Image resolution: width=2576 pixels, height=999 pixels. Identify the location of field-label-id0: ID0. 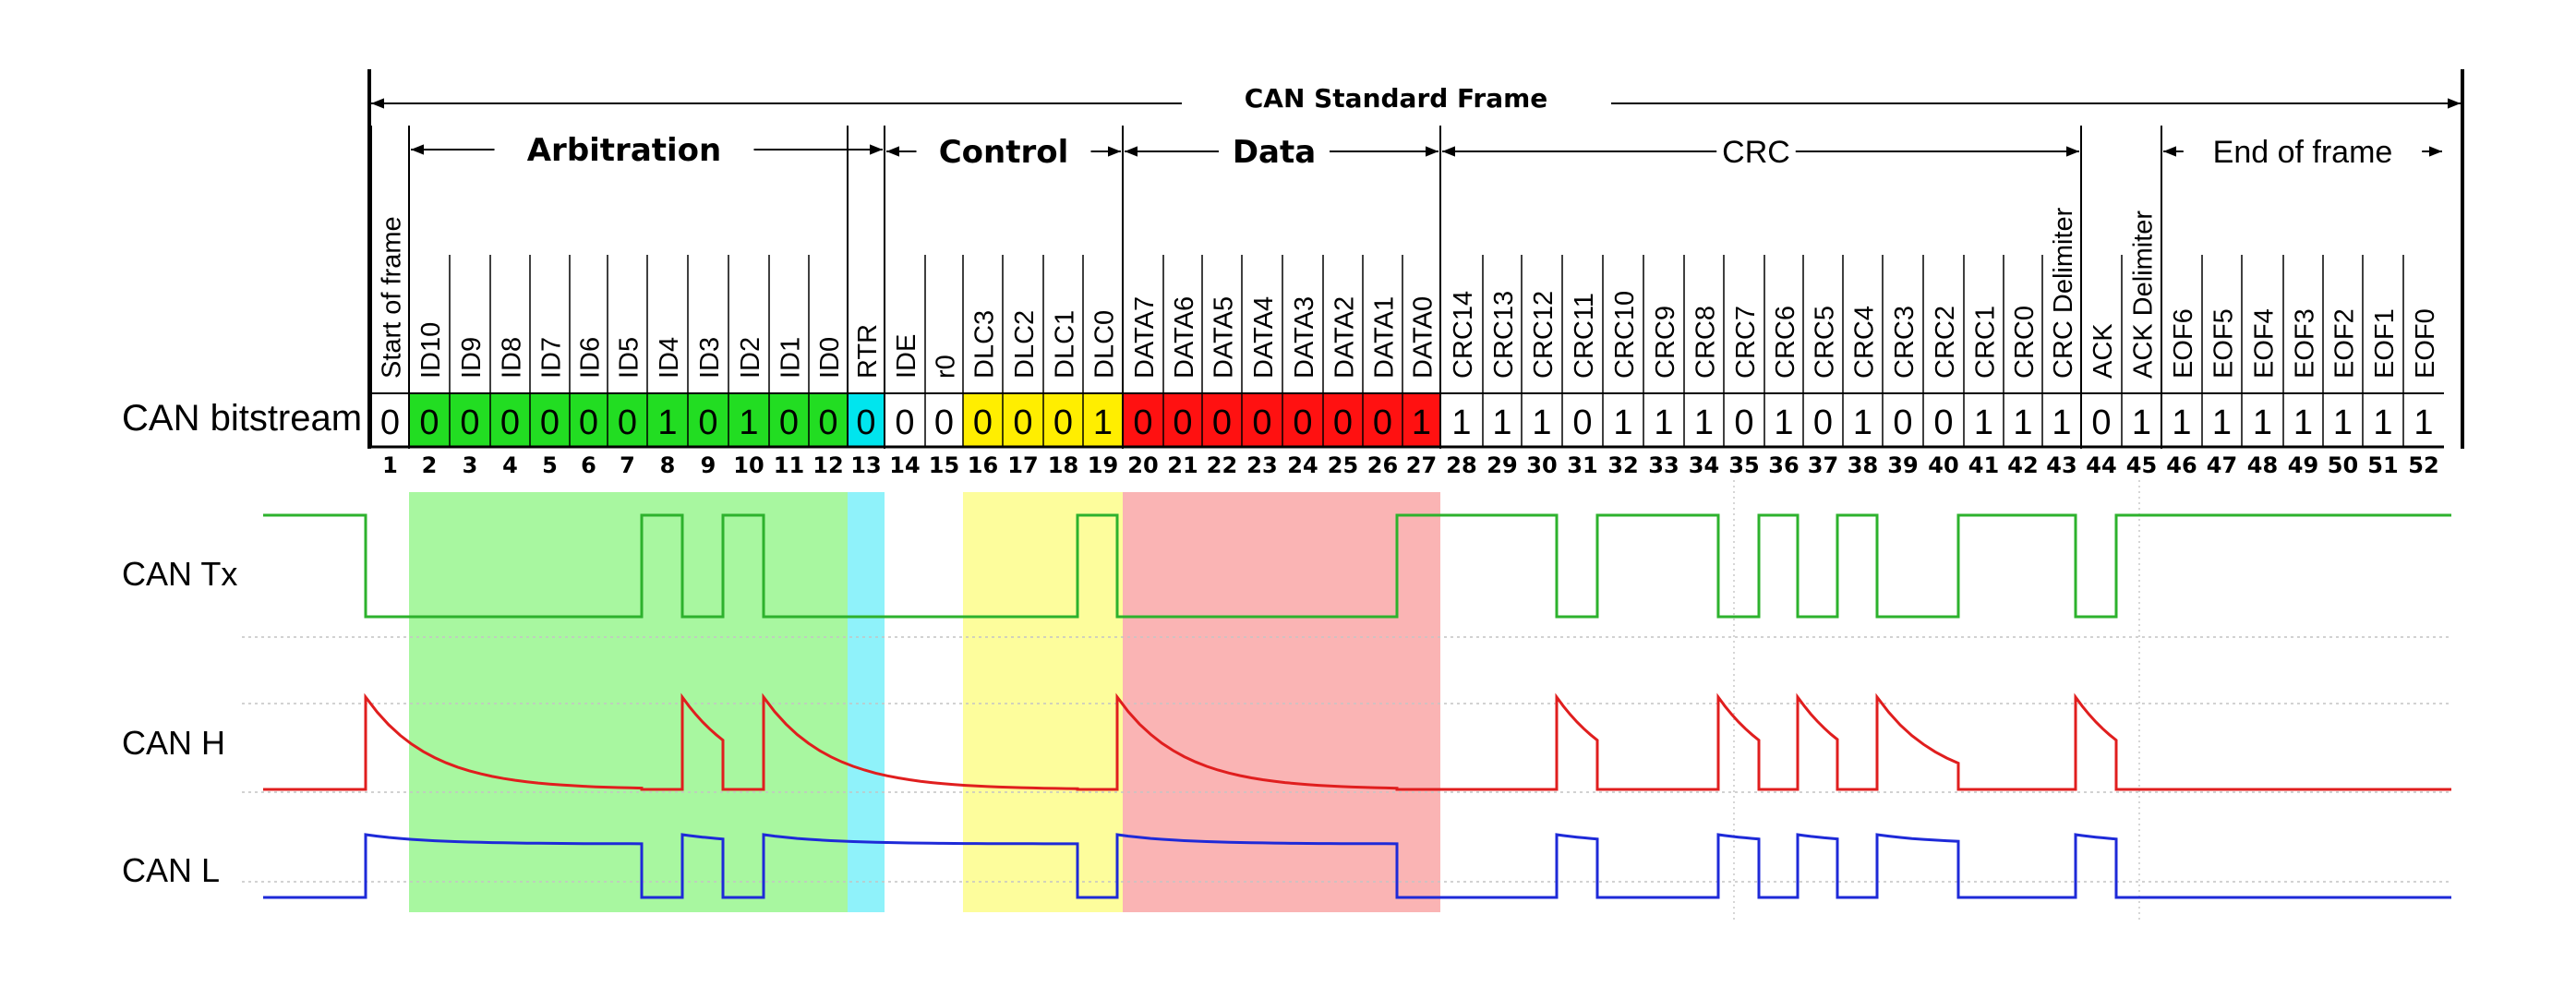
(830, 358).